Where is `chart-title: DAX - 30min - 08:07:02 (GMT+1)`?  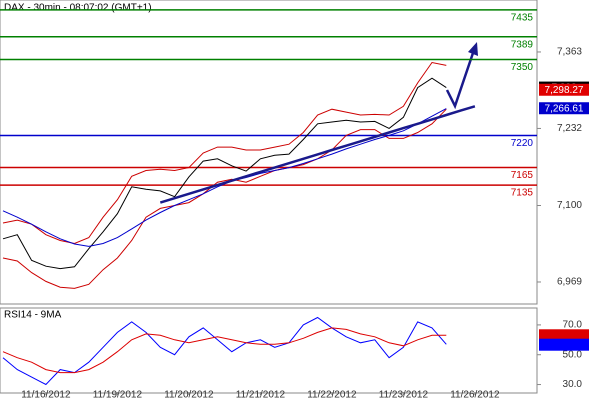 chart-title: DAX - 30min - 08:07:02 (GMT+1) is located at coordinates (78, 8).